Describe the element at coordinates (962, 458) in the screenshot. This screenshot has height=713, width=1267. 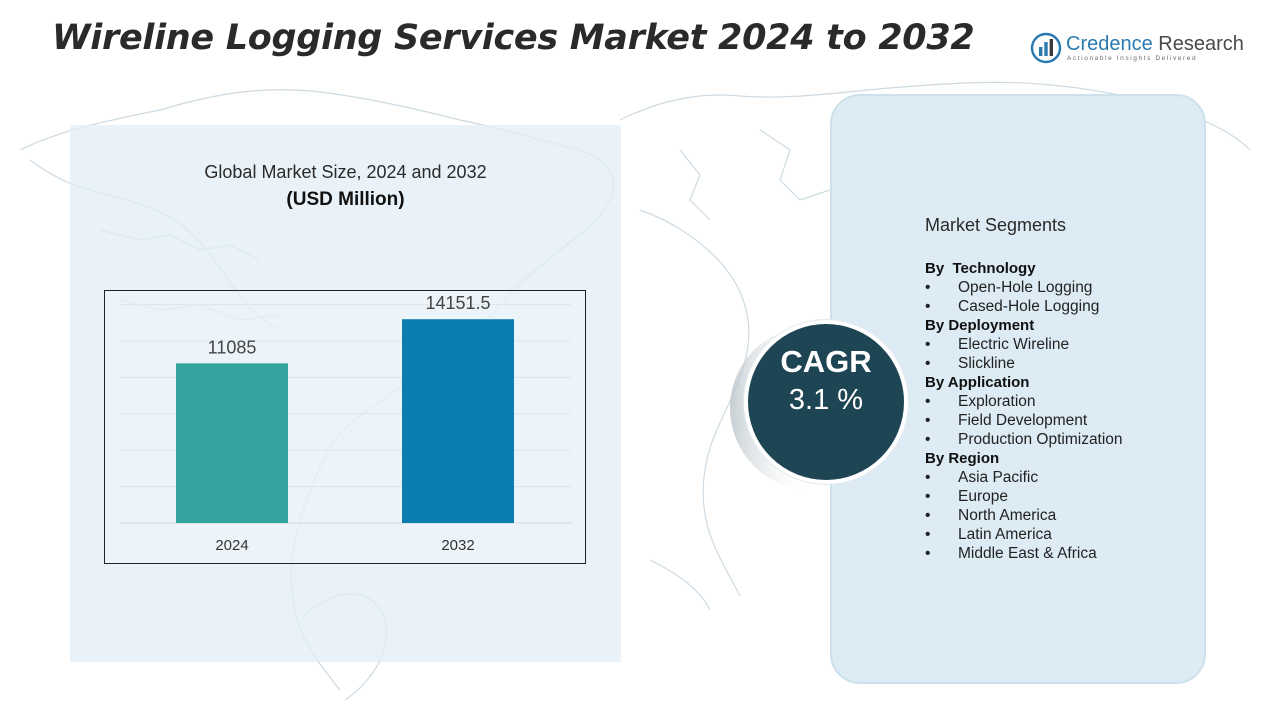
I see `segment-group-title: By Region` at that location.